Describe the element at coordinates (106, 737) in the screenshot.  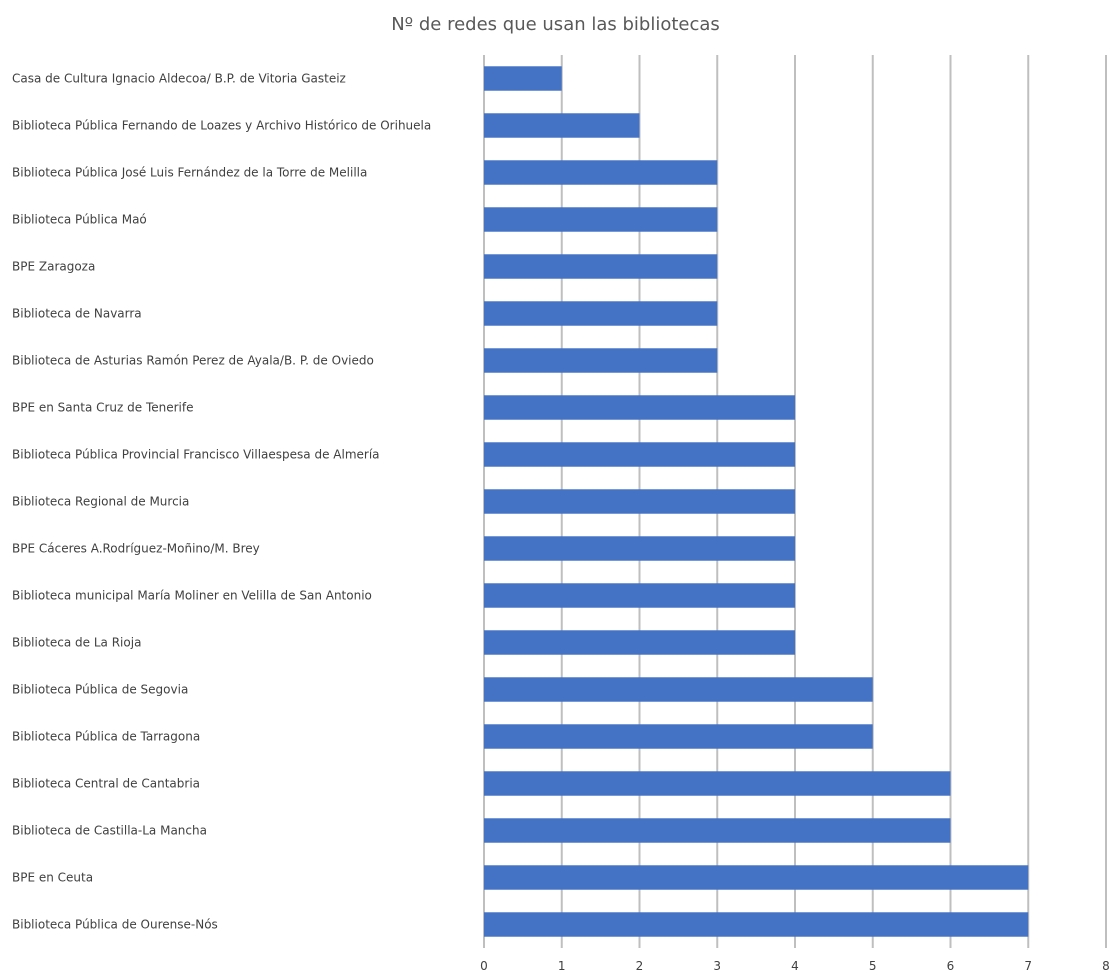
I see `category-label: Biblioteca Pública de Tarragona` at that location.